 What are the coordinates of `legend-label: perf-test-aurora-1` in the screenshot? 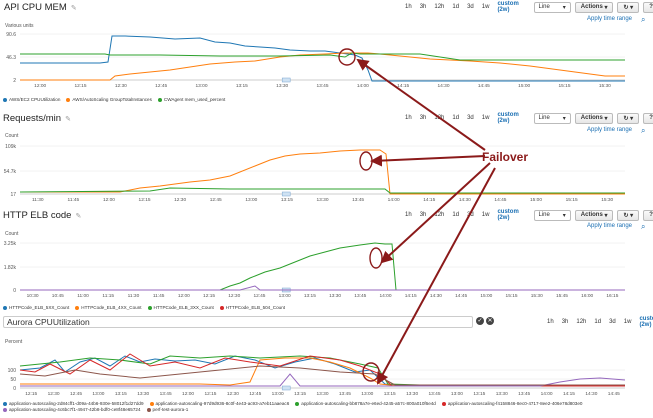 It's located at (170, 409).